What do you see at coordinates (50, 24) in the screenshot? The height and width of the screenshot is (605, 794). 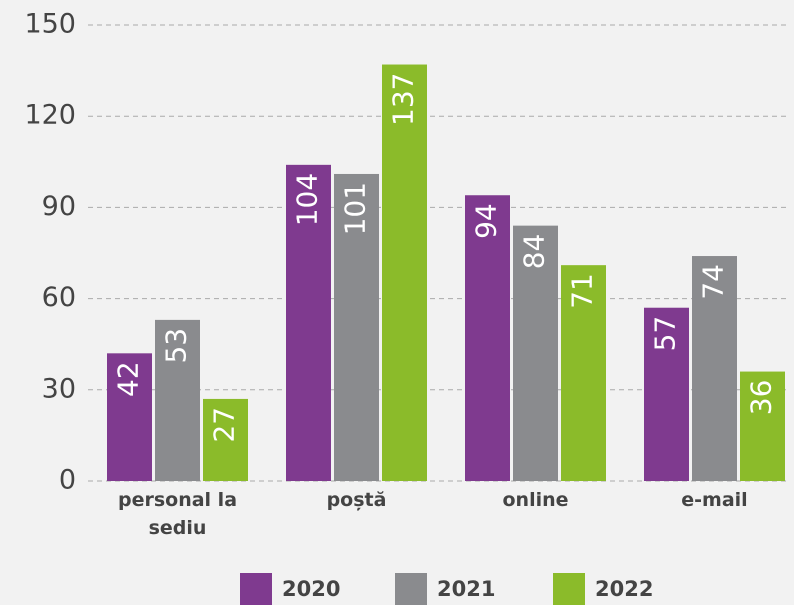 I see `y-tick-label: 150` at bounding box center [50, 24].